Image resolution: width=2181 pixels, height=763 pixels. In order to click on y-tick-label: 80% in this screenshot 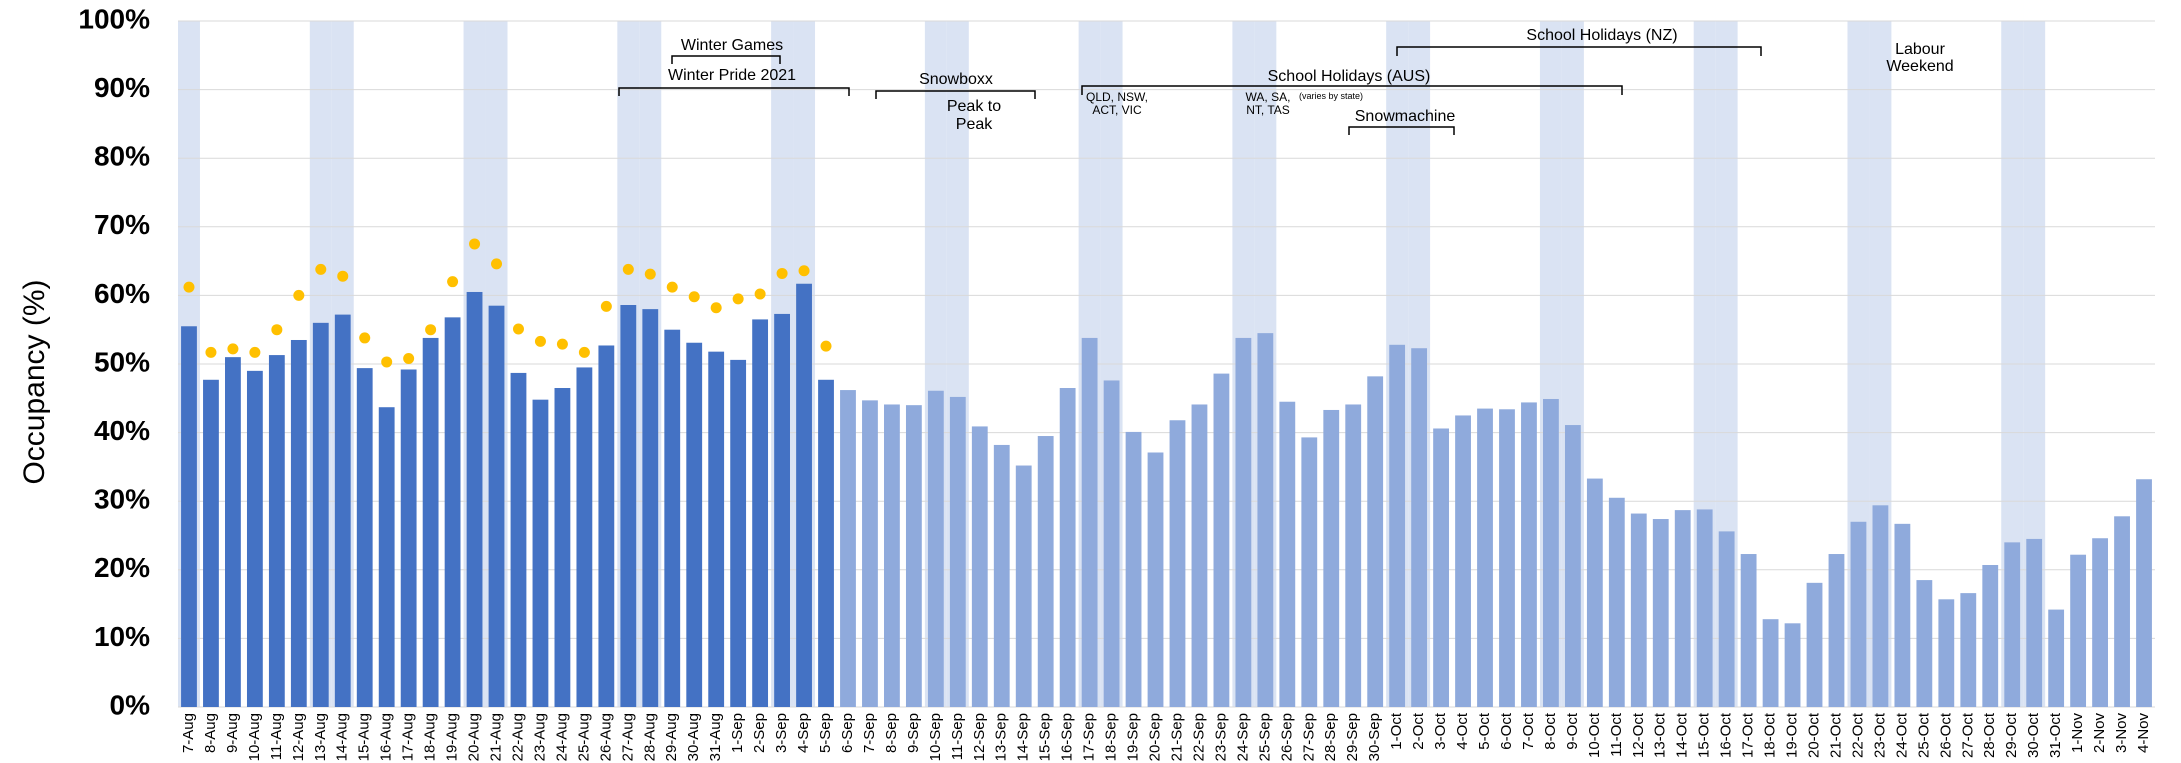, I will do `click(122, 156)`.